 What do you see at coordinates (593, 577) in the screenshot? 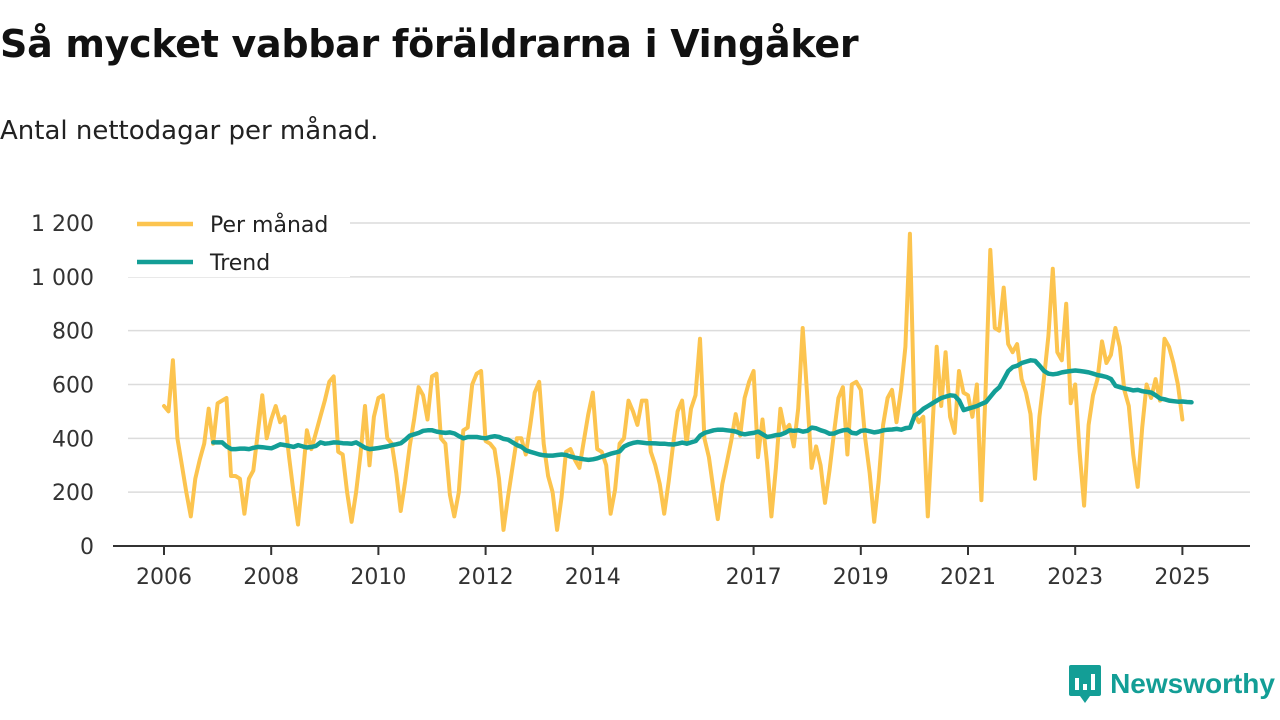
I see `x-tick-label: 2014` at bounding box center [593, 577].